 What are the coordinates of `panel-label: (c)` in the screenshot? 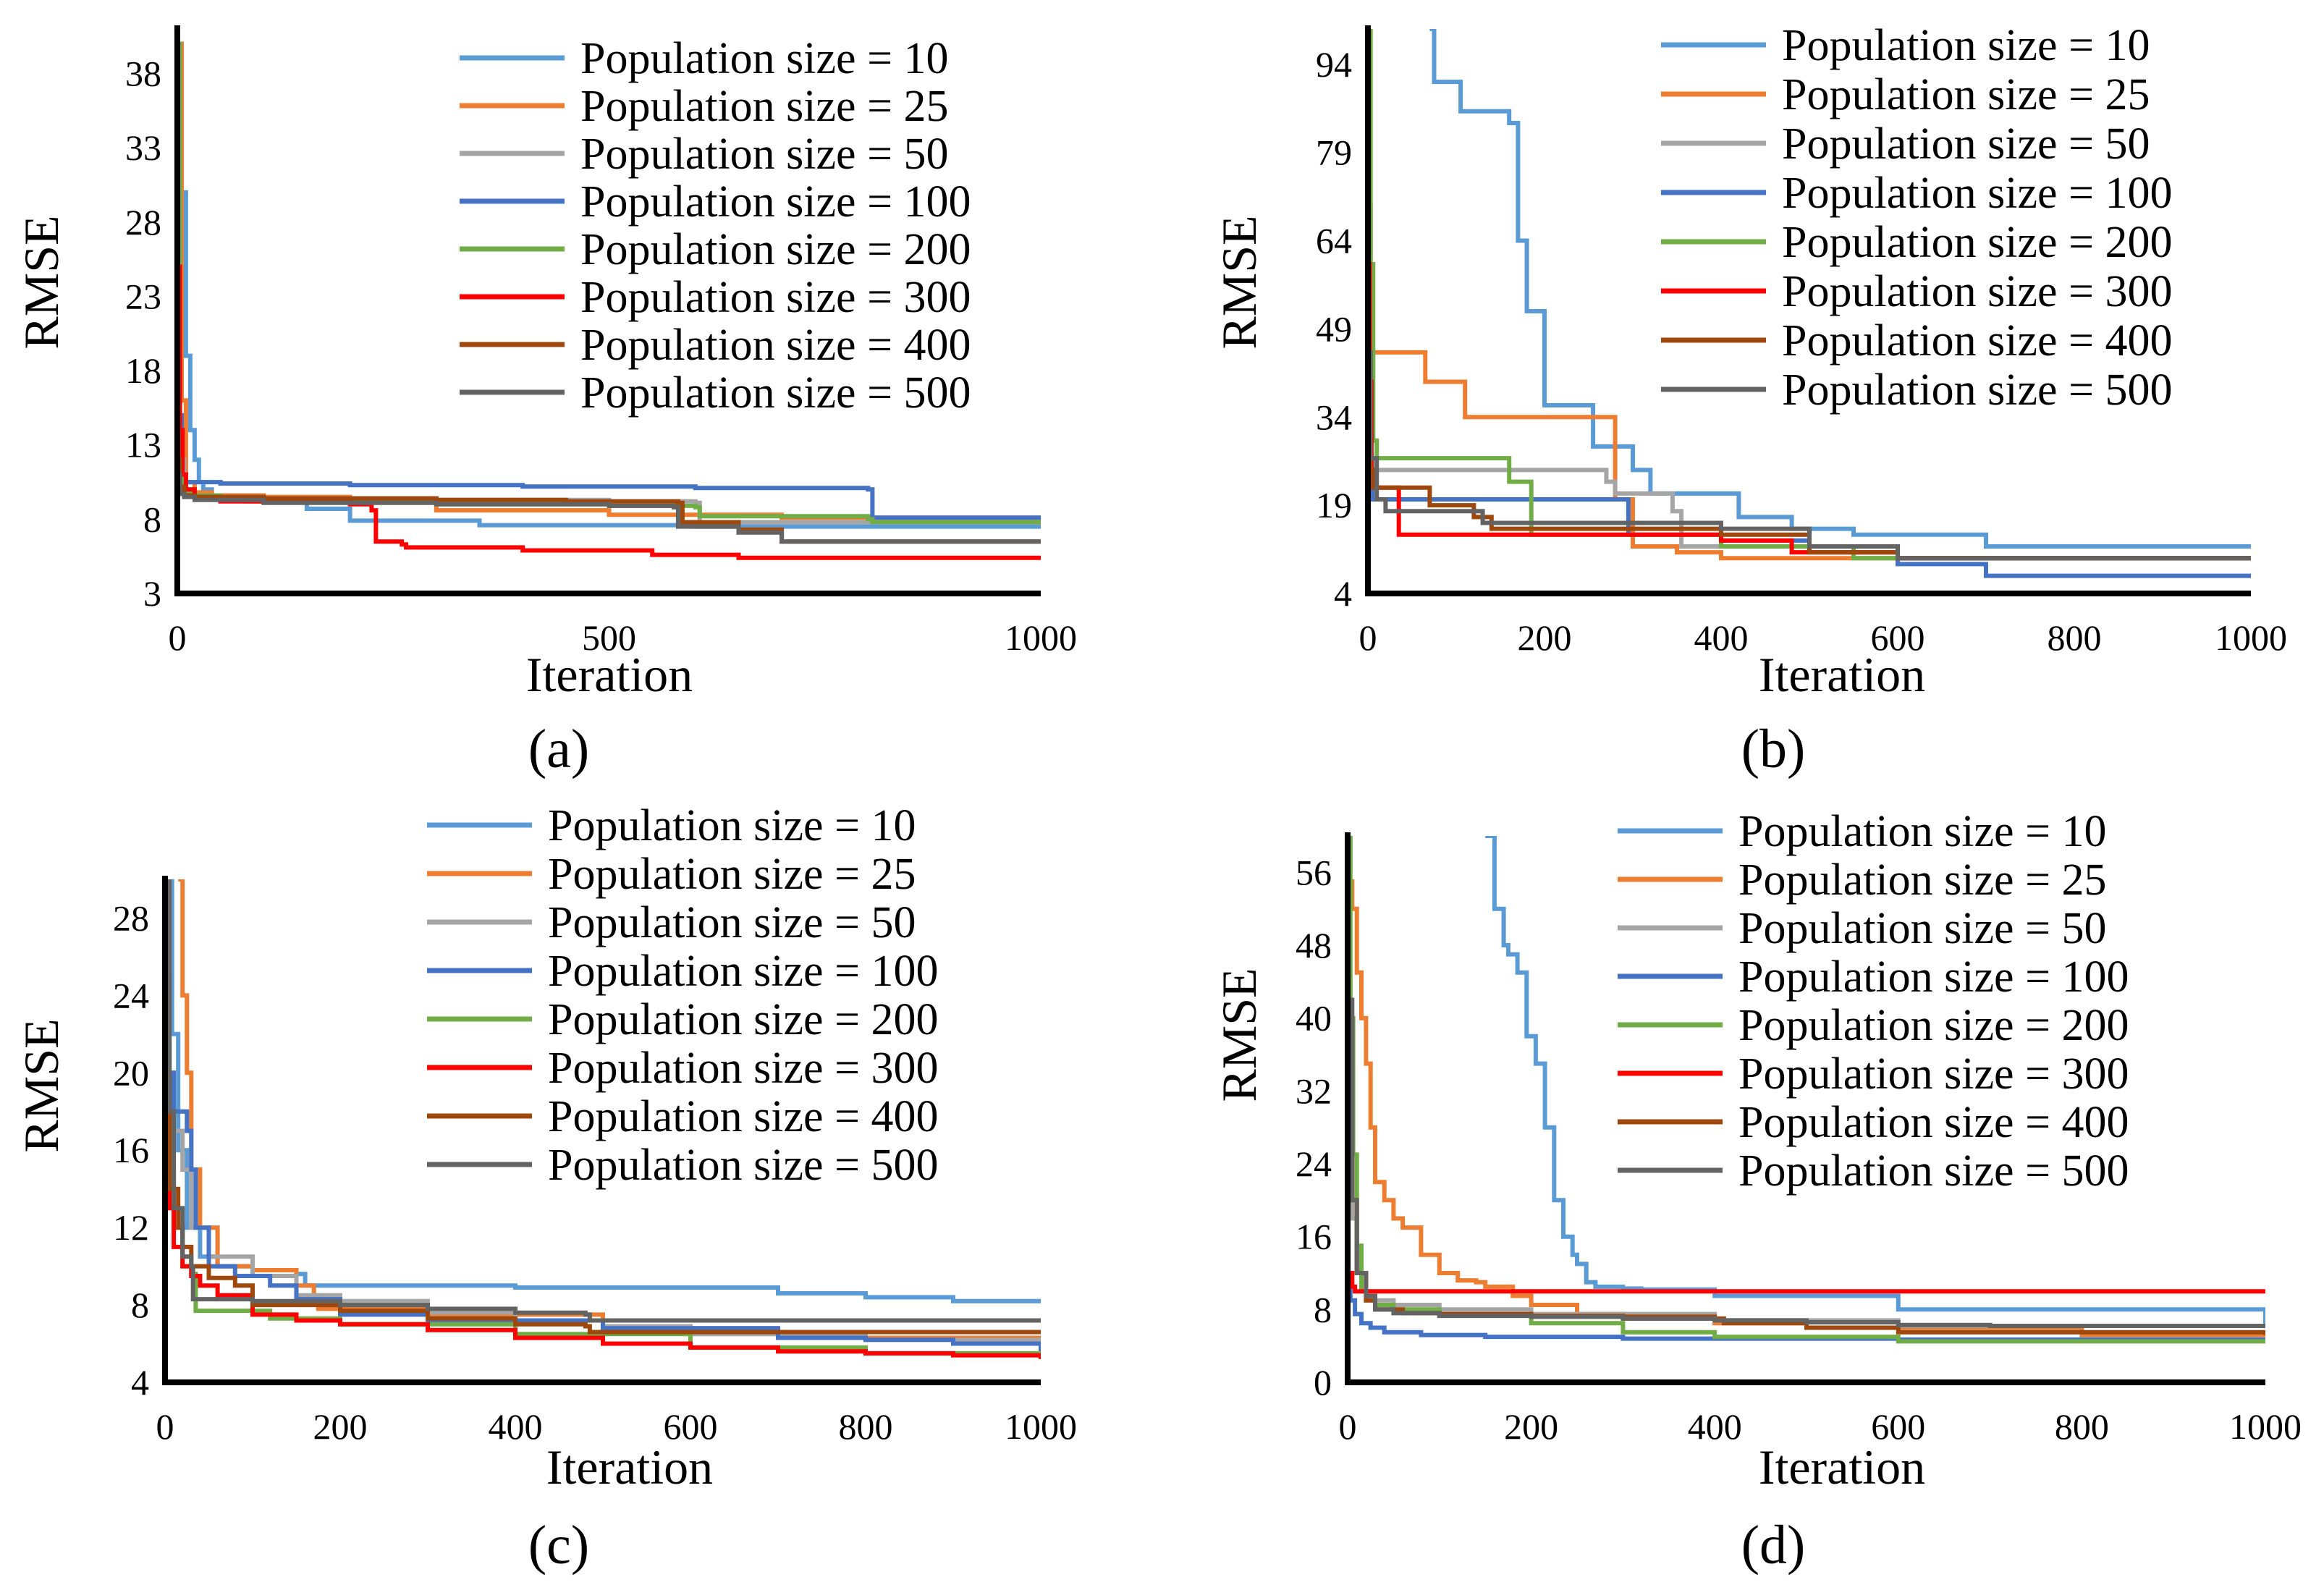 It's located at (558, 1546).